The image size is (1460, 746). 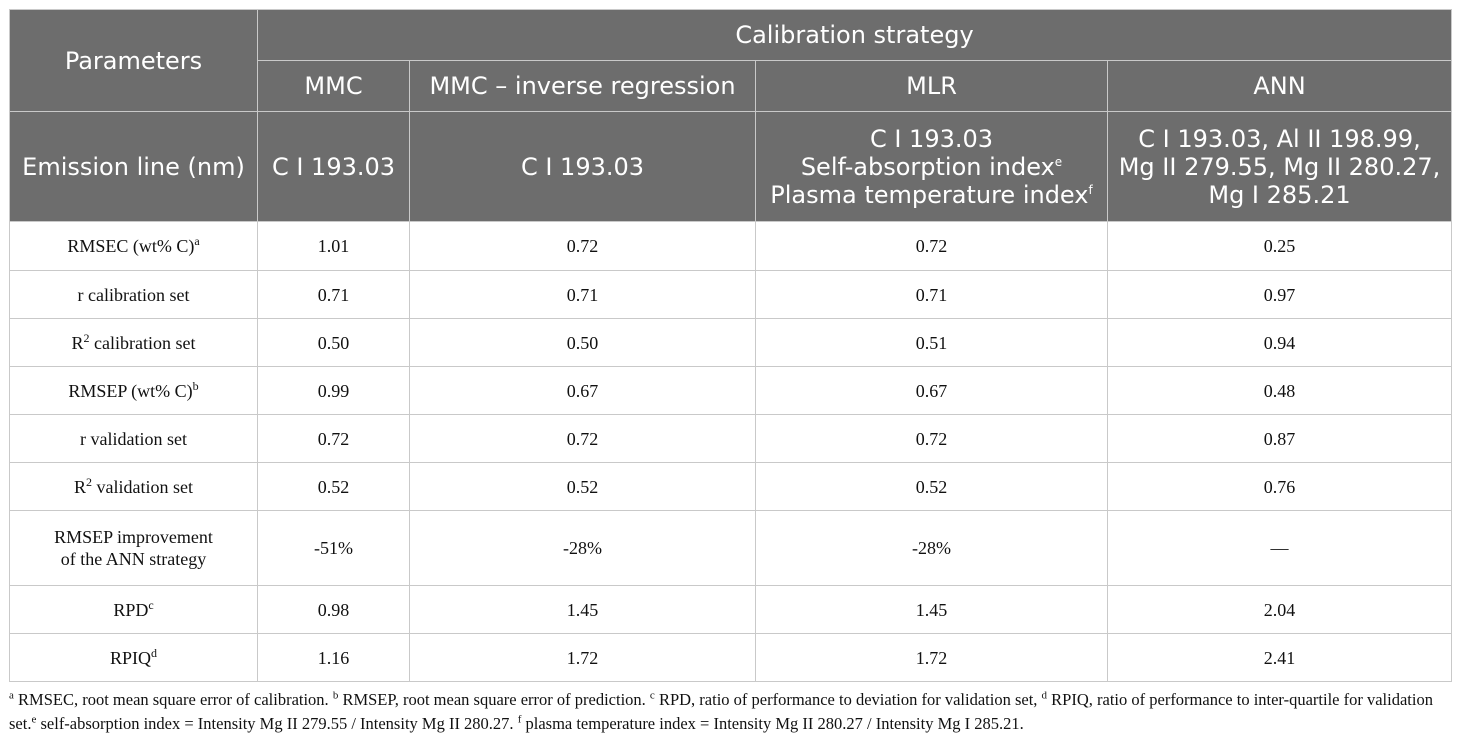 I want to click on emission-mmc-inverse: C I 193.03, so click(x=582, y=166).